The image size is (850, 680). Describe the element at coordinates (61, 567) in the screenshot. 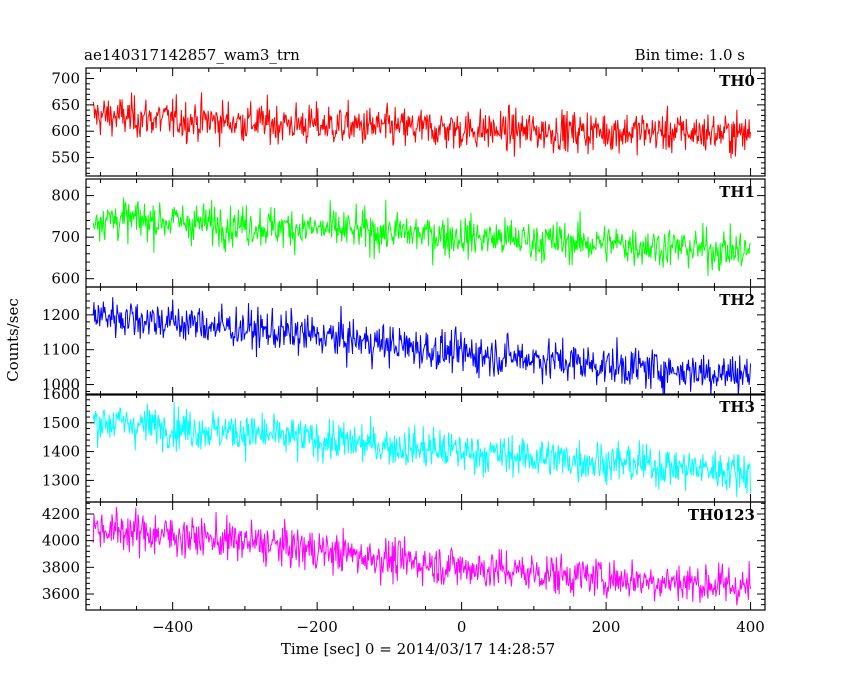

I see `y-tick-label: 3800` at that location.